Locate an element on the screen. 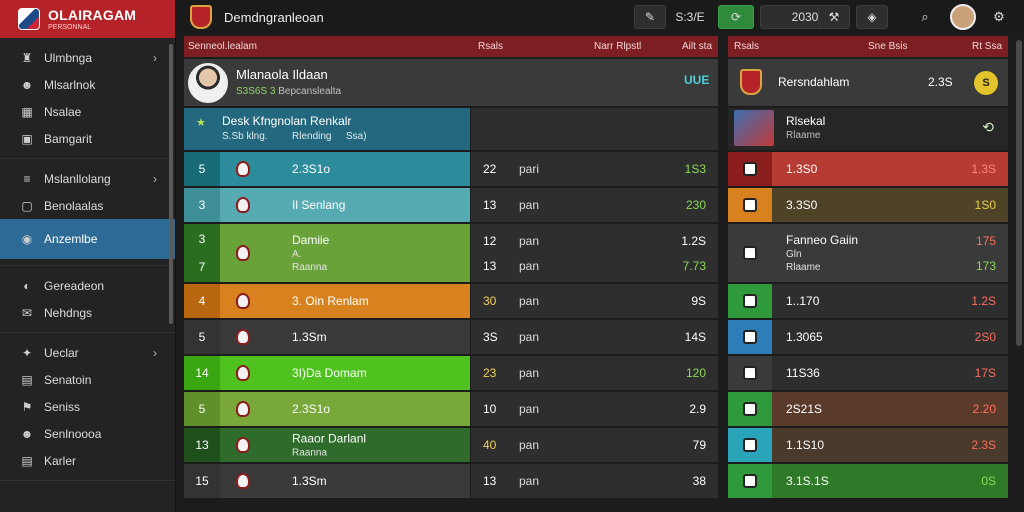  table-row: 3 Il Senlang 13 pan 230 is located at coordinates (451, 205).